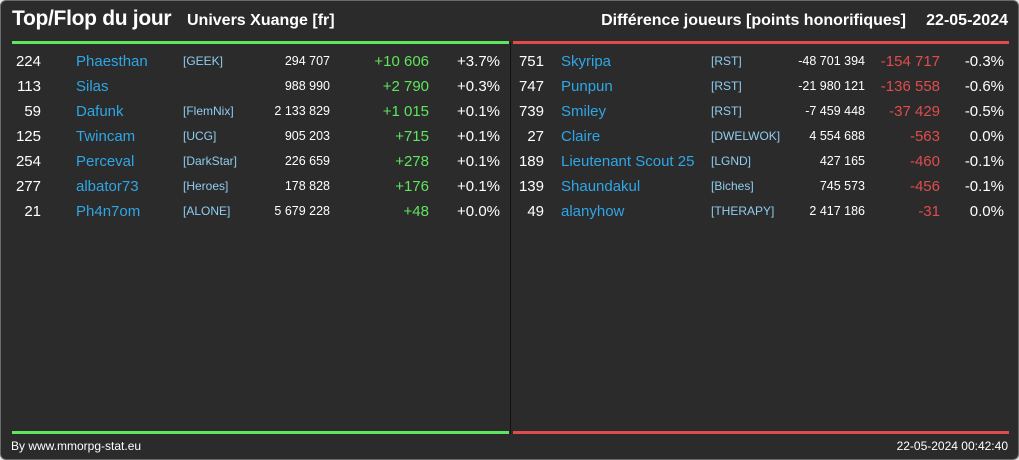 This screenshot has height=460, width=1019. Describe the element at coordinates (478, 211) in the screenshot. I see `percent-change: +0.0%` at that location.